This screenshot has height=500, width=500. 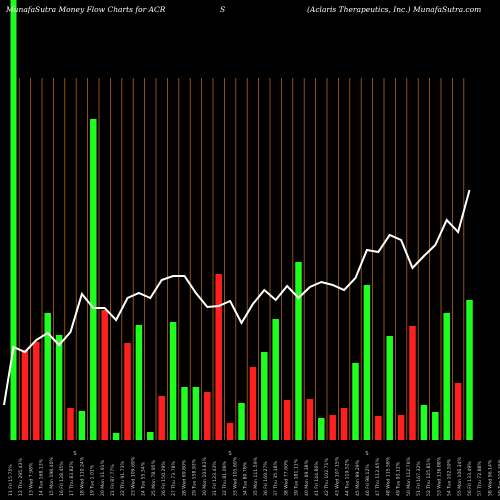 What do you see at coordinates (337, 476) in the screenshot?
I see `x-tick-label: 43 Wed 107.15%` at bounding box center [337, 476].